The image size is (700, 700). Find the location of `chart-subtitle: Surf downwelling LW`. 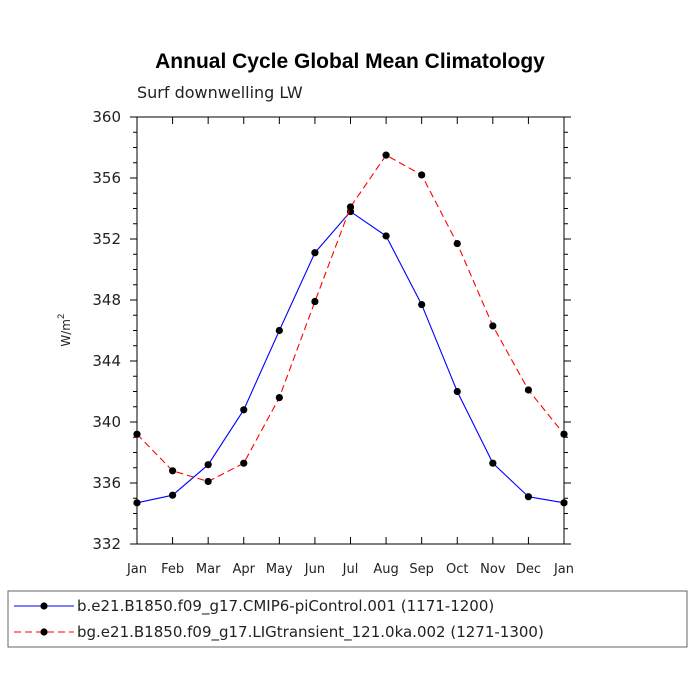

chart-subtitle: Surf downwelling LW is located at coordinates (220, 92).